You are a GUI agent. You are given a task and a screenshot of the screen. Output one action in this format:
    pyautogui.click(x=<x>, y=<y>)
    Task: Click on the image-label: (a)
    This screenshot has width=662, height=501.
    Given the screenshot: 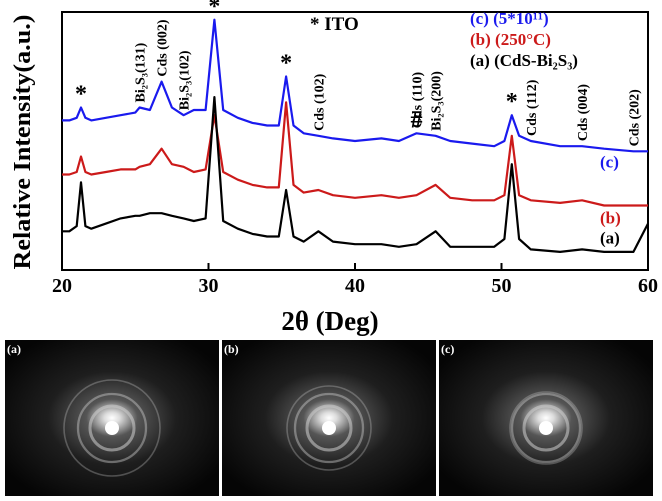 What is the action you would take?
    pyautogui.click(x=14, y=349)
    